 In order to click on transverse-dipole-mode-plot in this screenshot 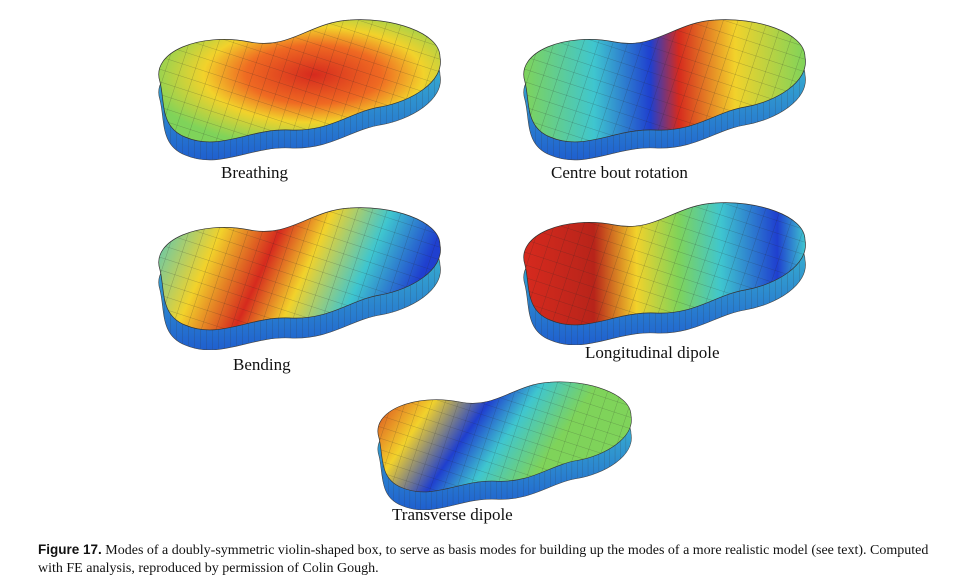, I will do `click(504, 445)`.